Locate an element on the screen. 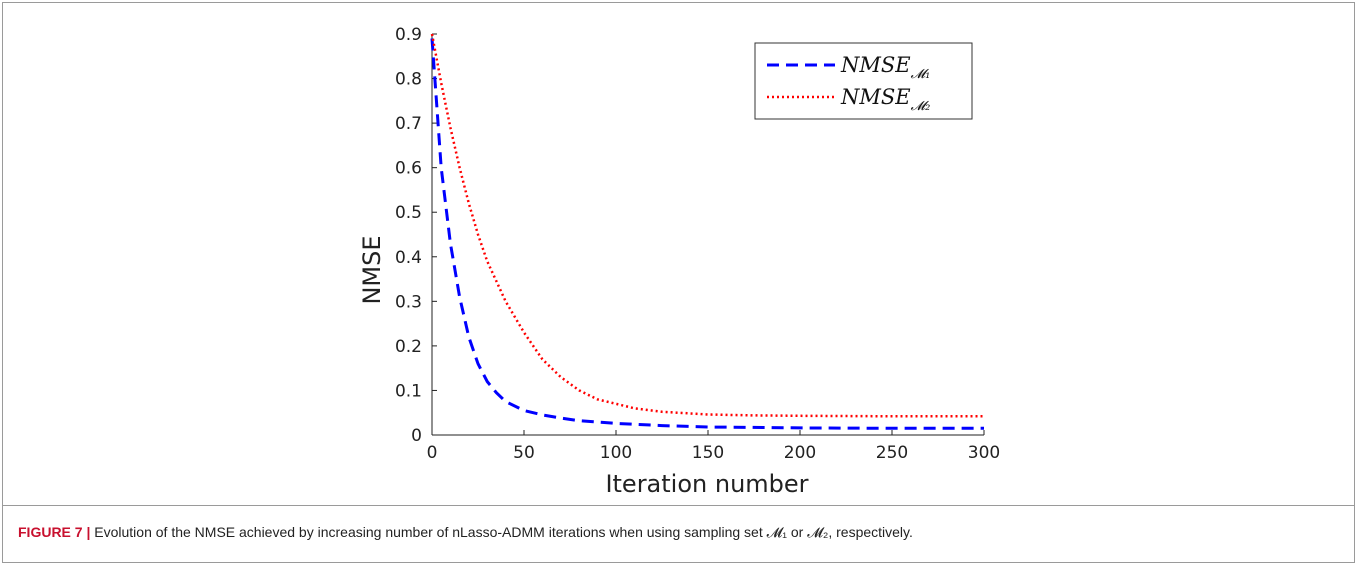 This screenshot has width=1359, height=567. x-axis-label: Iteration number is located at coordinates (706, 484).